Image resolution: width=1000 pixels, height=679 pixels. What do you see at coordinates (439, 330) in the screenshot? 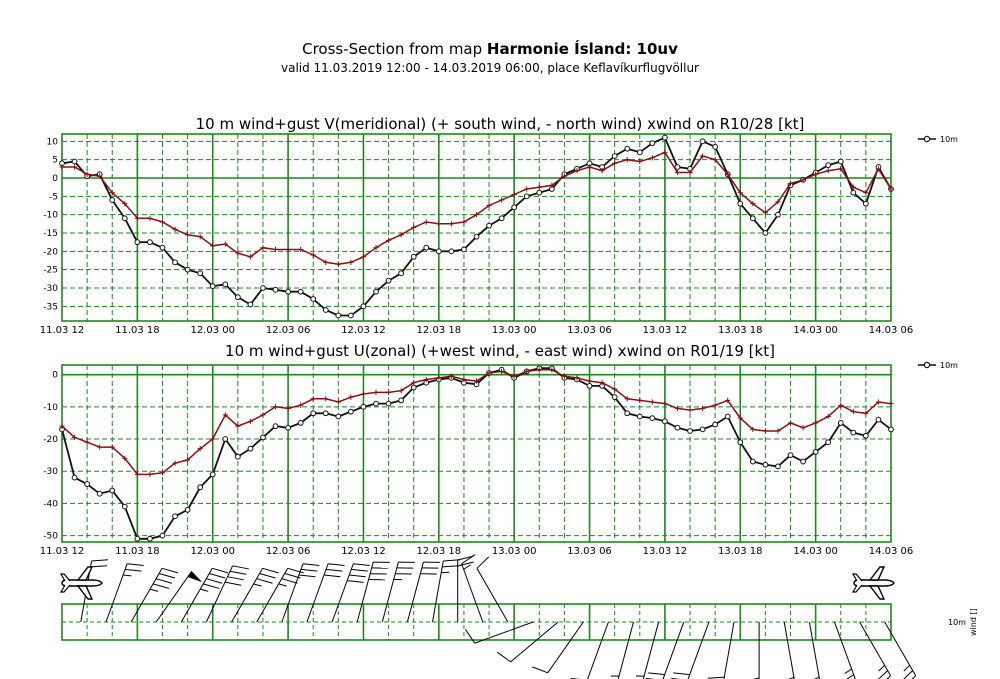
I see `meridional-xtick-label: 12.03 18` at bounding box center [439, 330].